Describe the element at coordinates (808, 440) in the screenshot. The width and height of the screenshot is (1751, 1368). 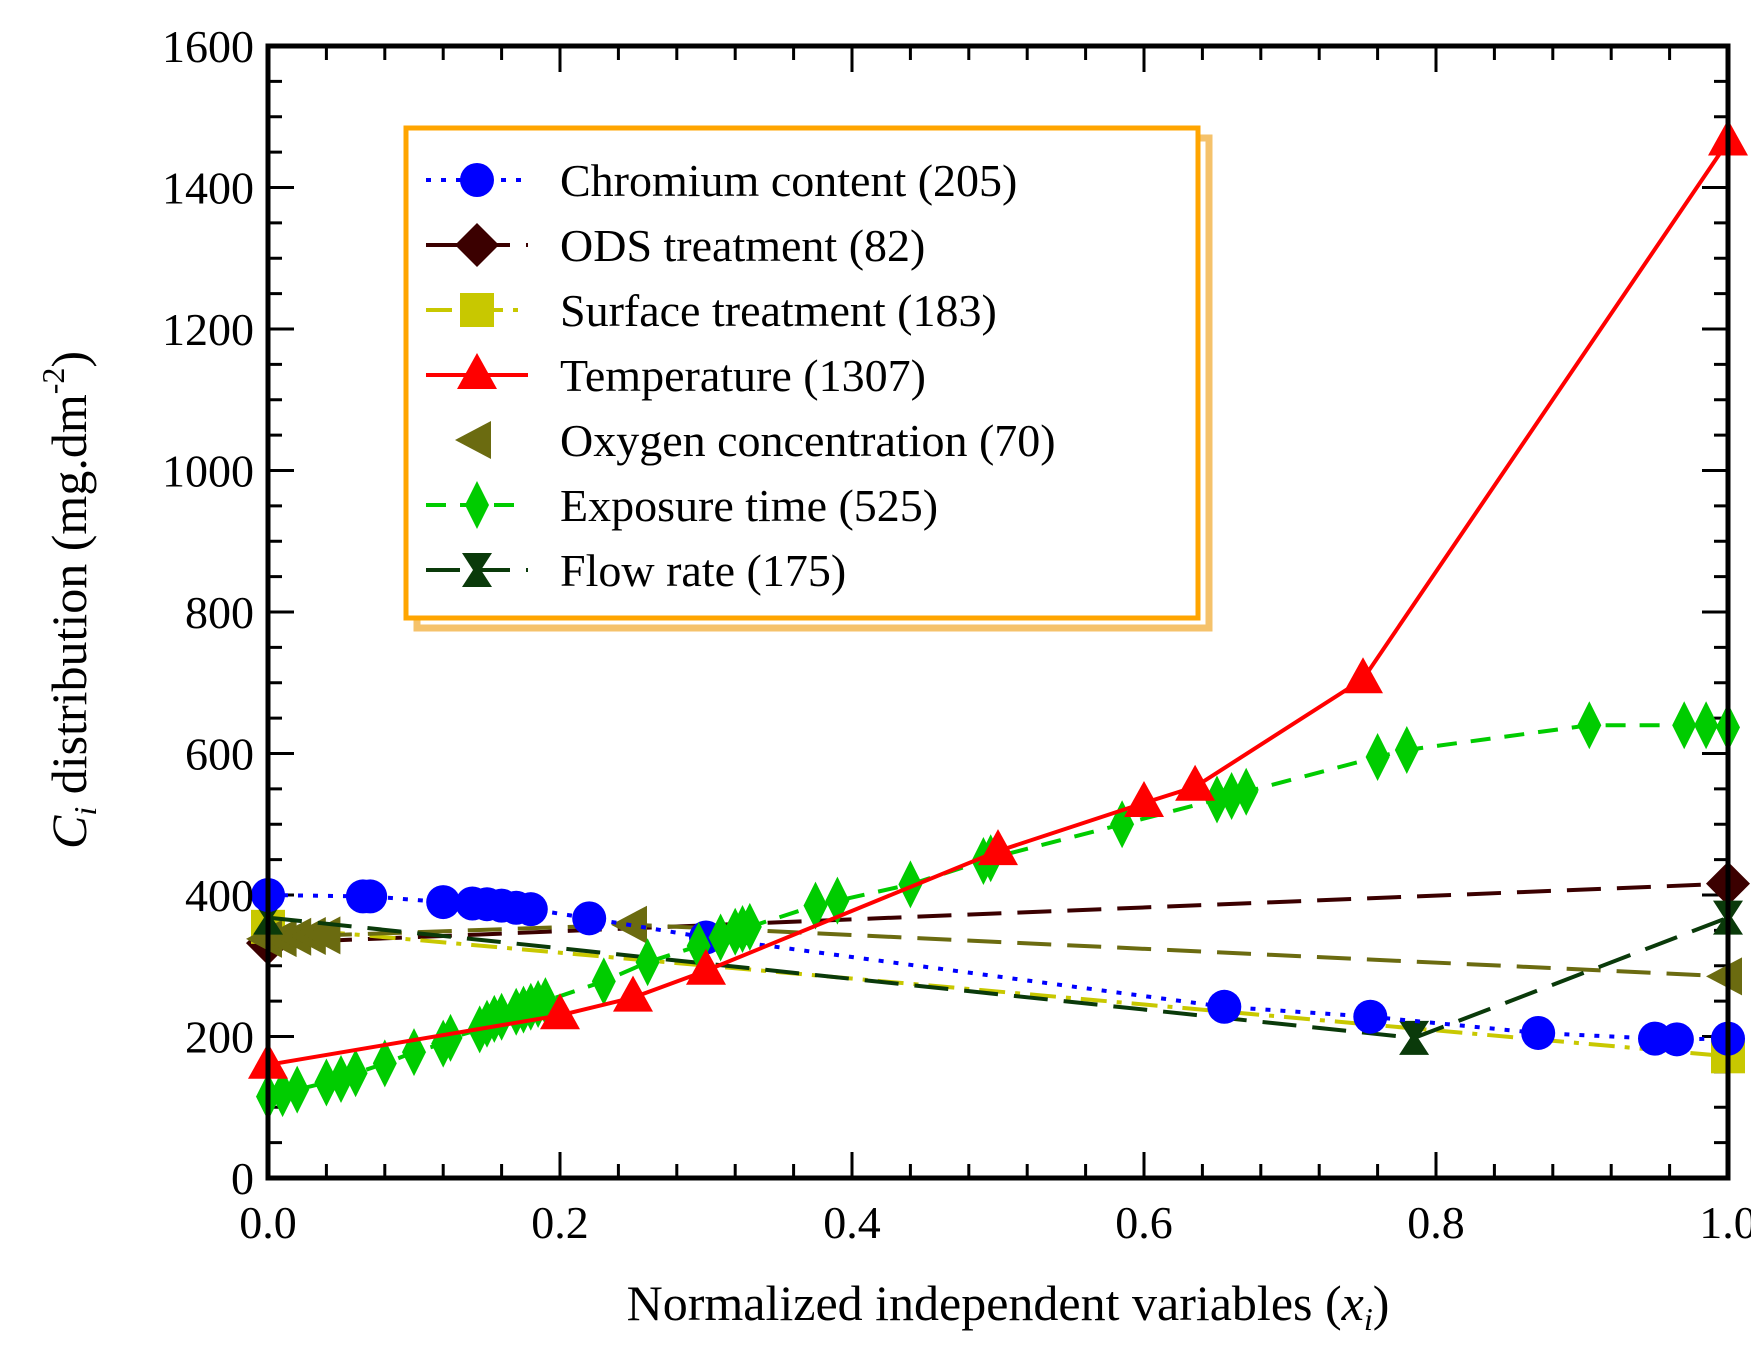
I see `legend-label: Oxygen concentration (70)` at that location.